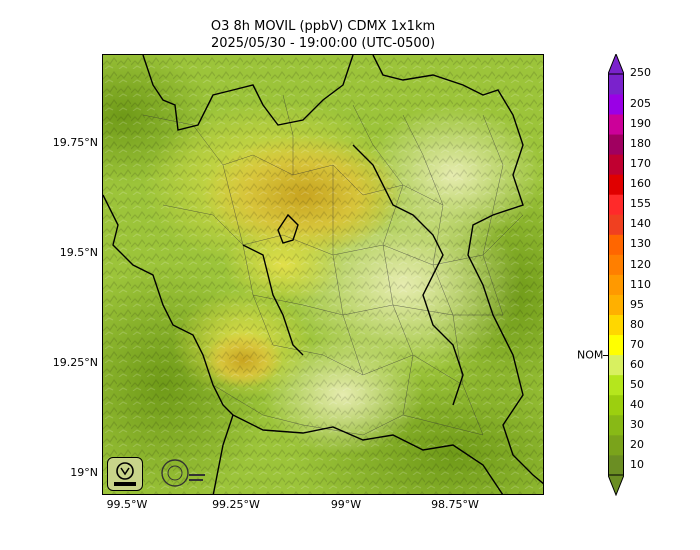 This screenshot has height=550, width=700. What do you see at coordinates (84, 472) in the screenshot?
I see `y-tick-label: 19°N` at bounding box center [84, 472].